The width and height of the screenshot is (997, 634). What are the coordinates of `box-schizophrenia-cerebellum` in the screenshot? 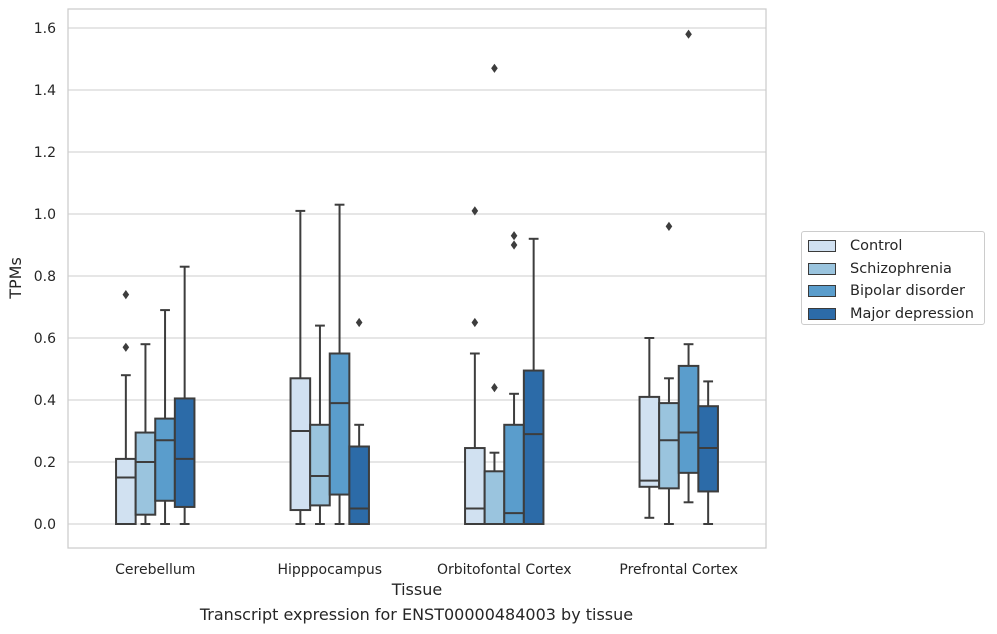 It's located at (145, 434).